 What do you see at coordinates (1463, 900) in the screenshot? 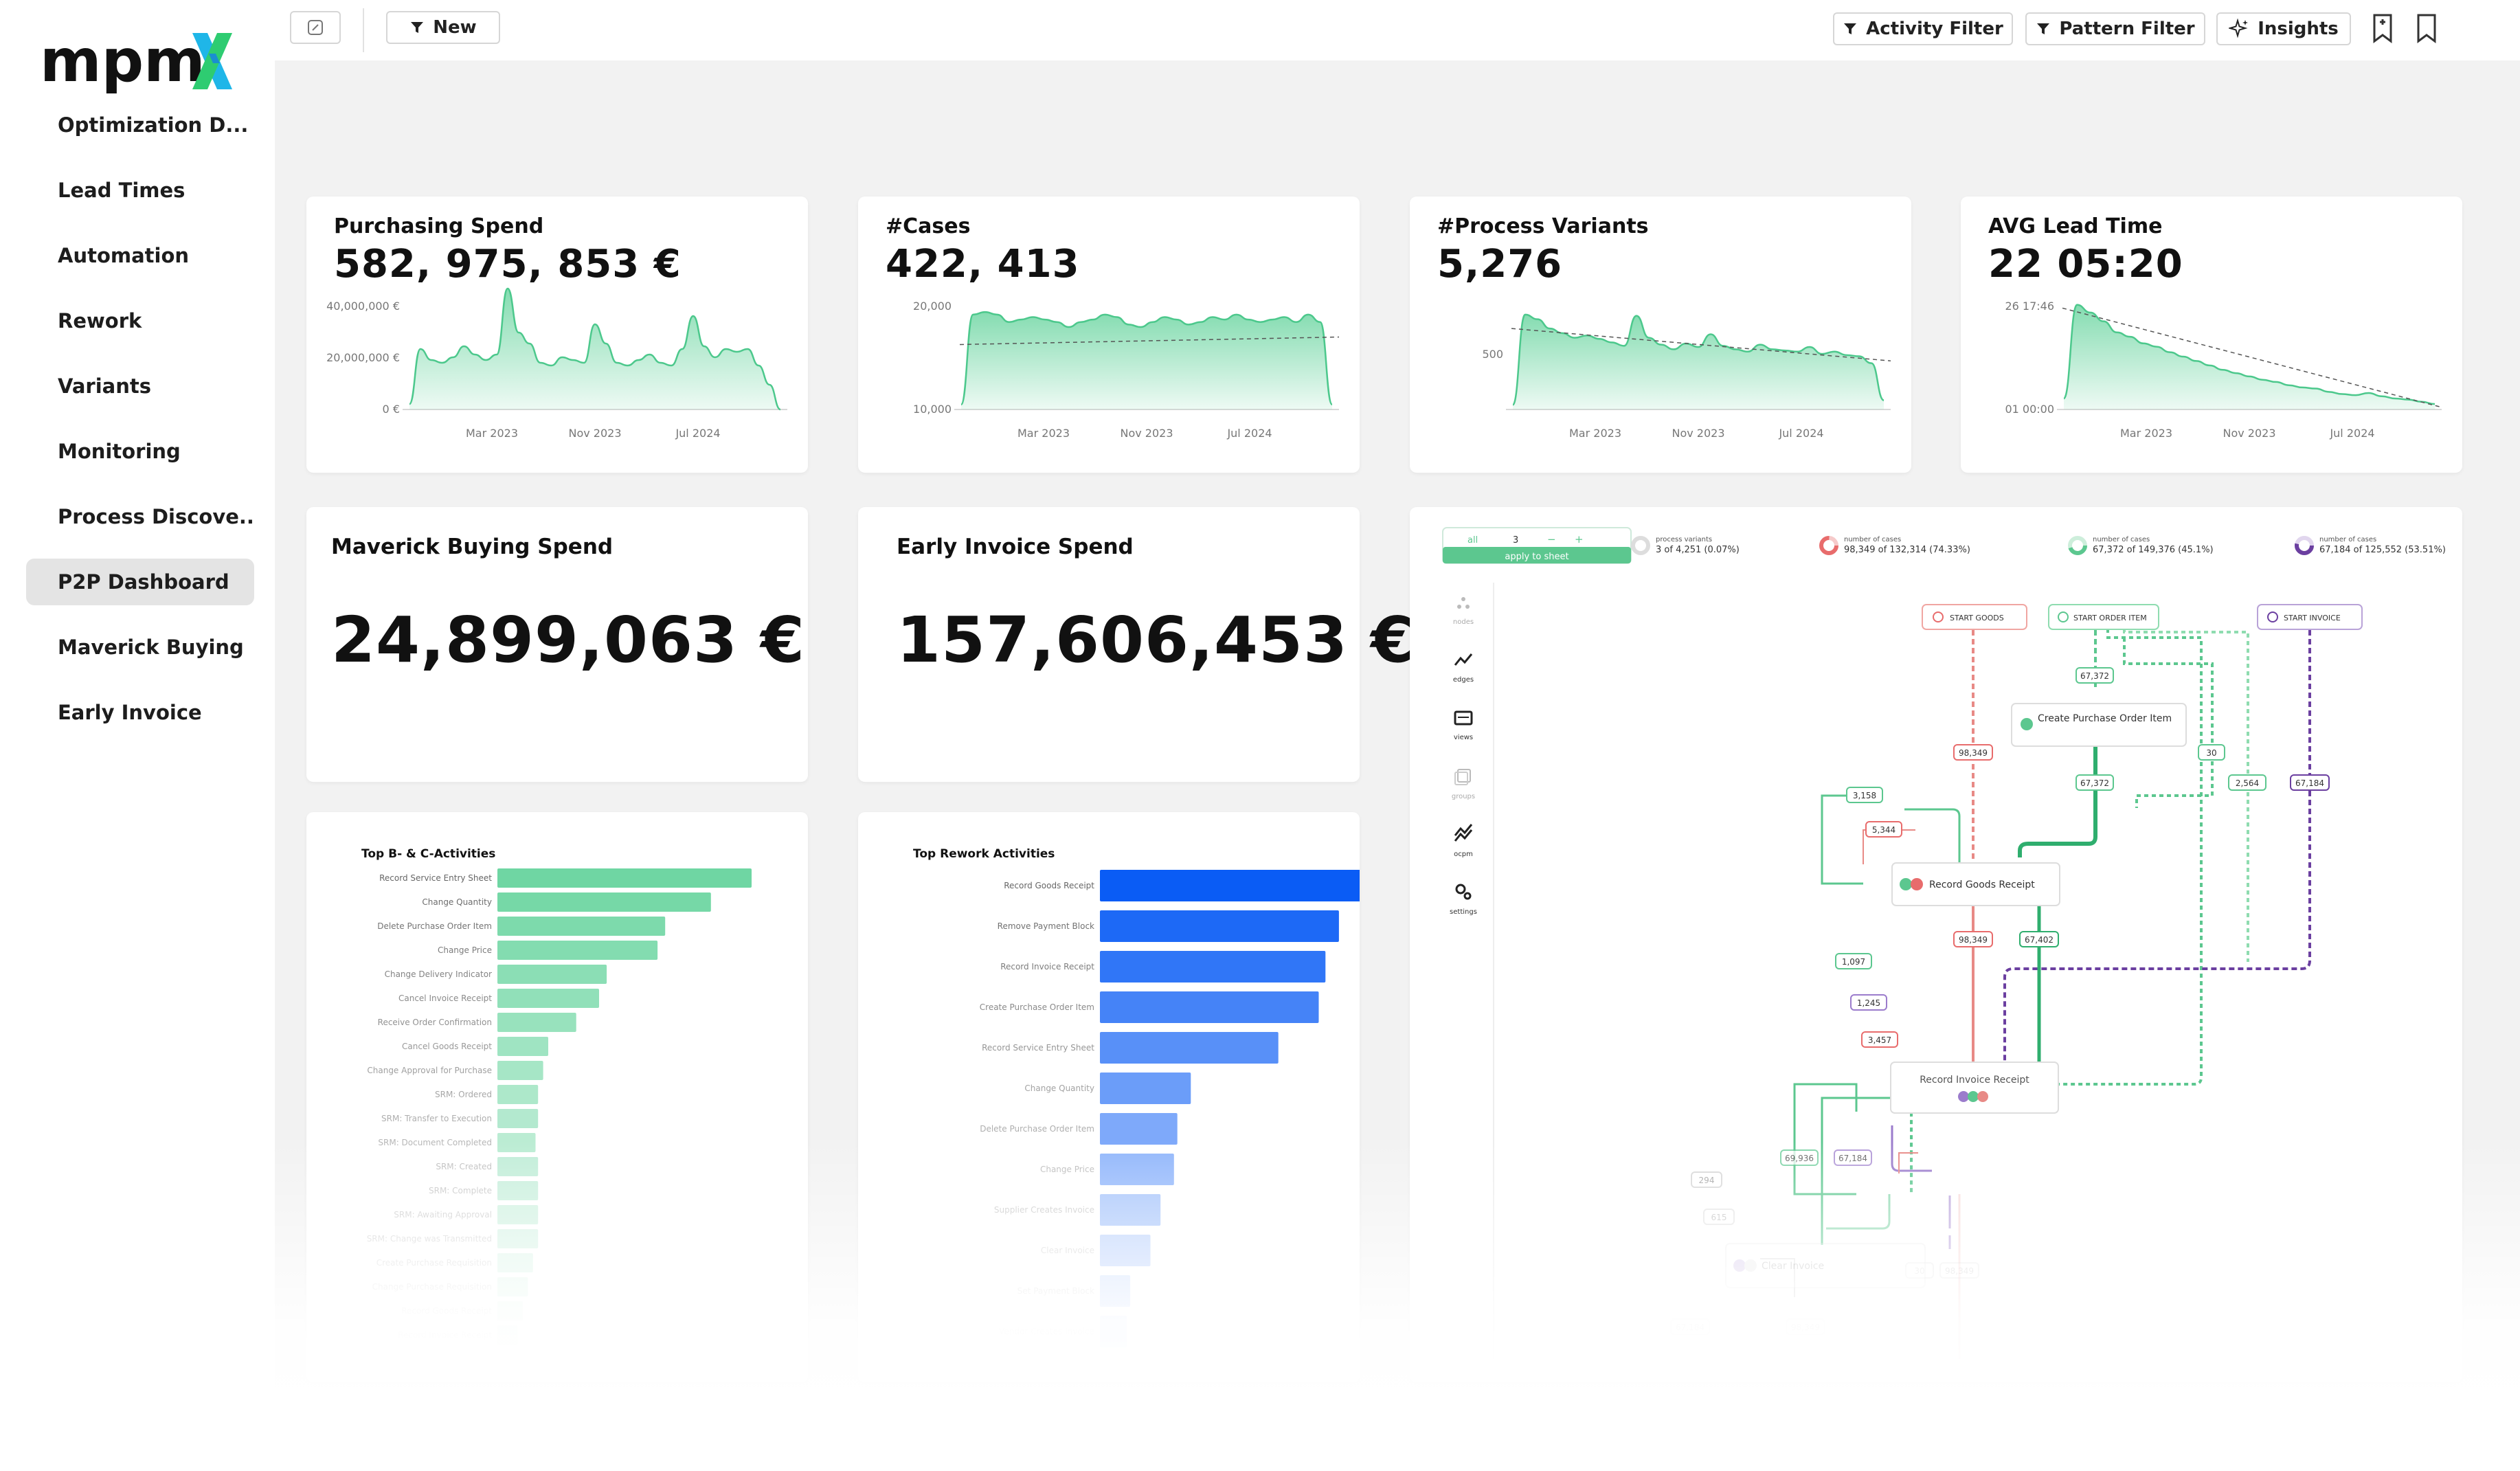
I see `tool-settings: settings` at bounding box center [1463, 900].